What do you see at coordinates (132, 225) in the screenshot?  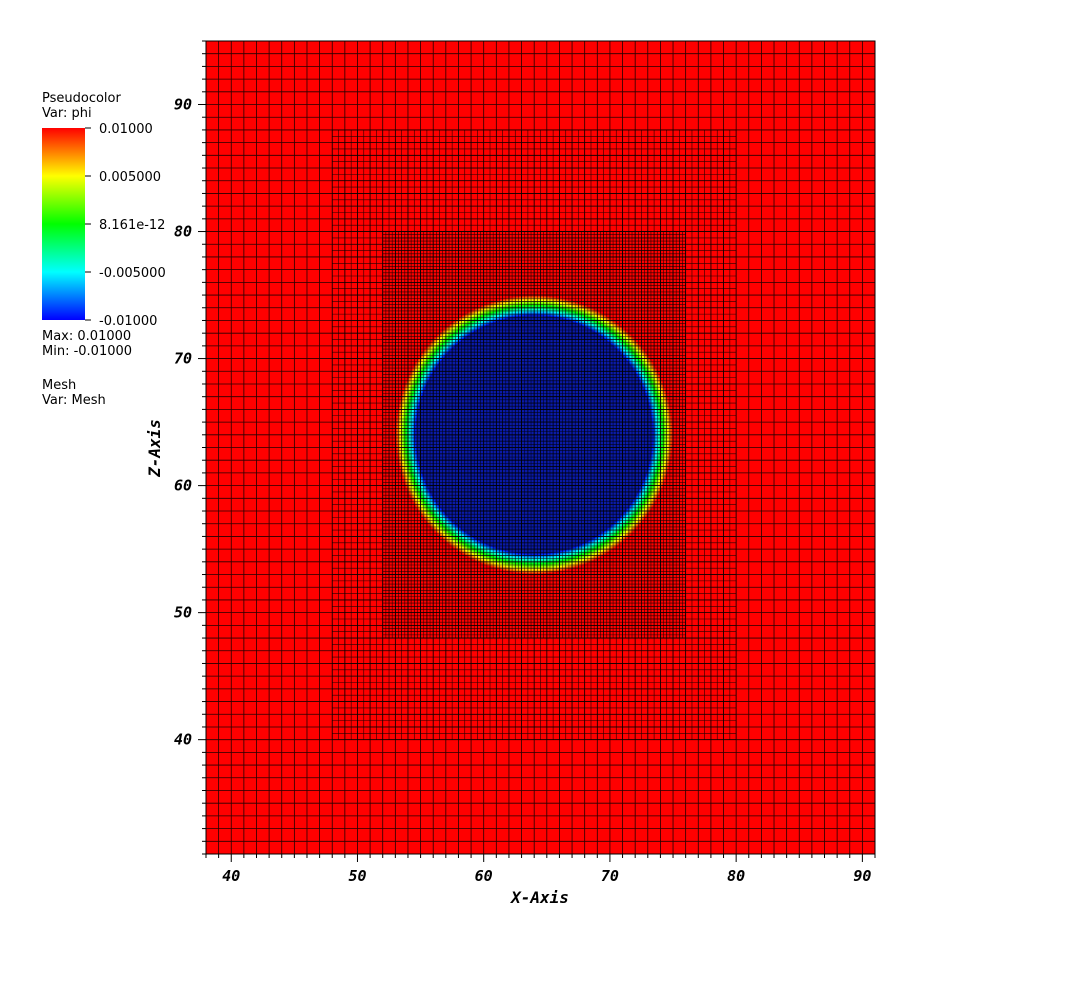 I see `colorbar-tick-label: 8.161e-12` at bounding box center [132, 225].